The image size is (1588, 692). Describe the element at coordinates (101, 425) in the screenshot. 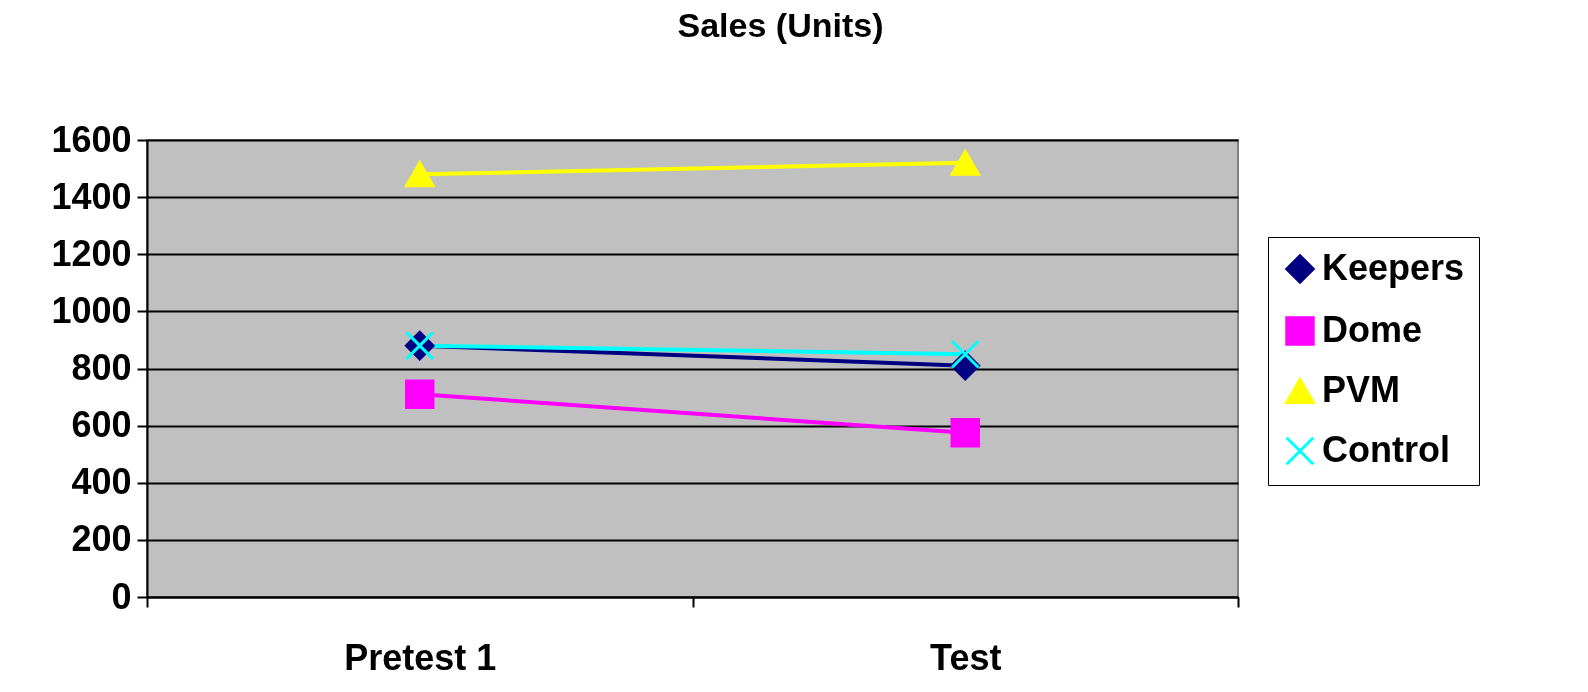

I see `y-tick-label: 600` at that location.